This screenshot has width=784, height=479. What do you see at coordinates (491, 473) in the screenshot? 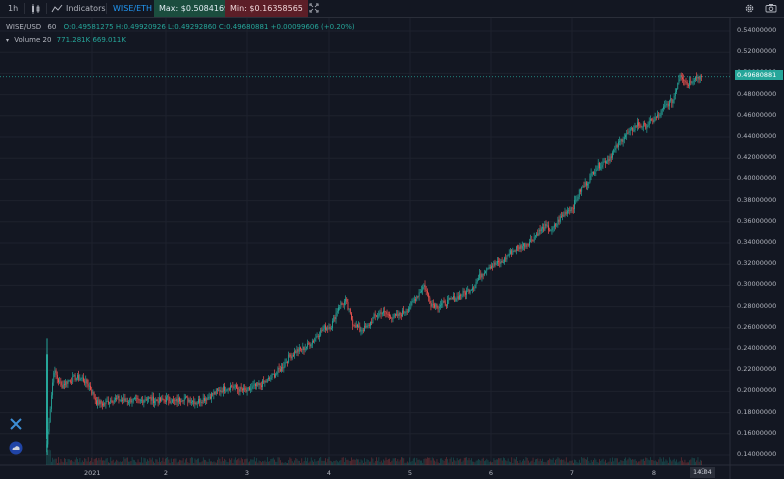
I see `time-tick-label: 6` at bounding box center [491, 473].